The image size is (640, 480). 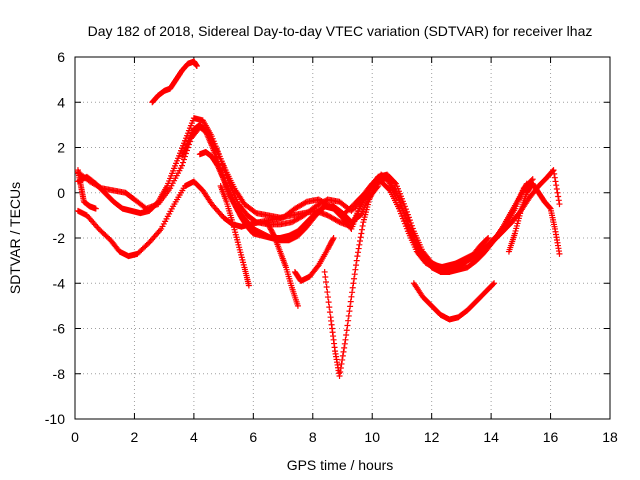 What do you see at coordinates (340, 465) in the screenshot?
I see `x-axis-title: GPS time / hours` at bounding box center [340, 465].